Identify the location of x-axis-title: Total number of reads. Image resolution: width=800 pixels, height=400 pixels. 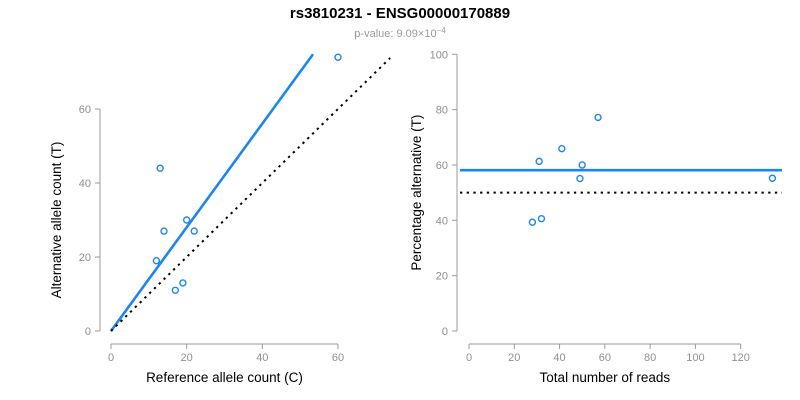
(605, 377).